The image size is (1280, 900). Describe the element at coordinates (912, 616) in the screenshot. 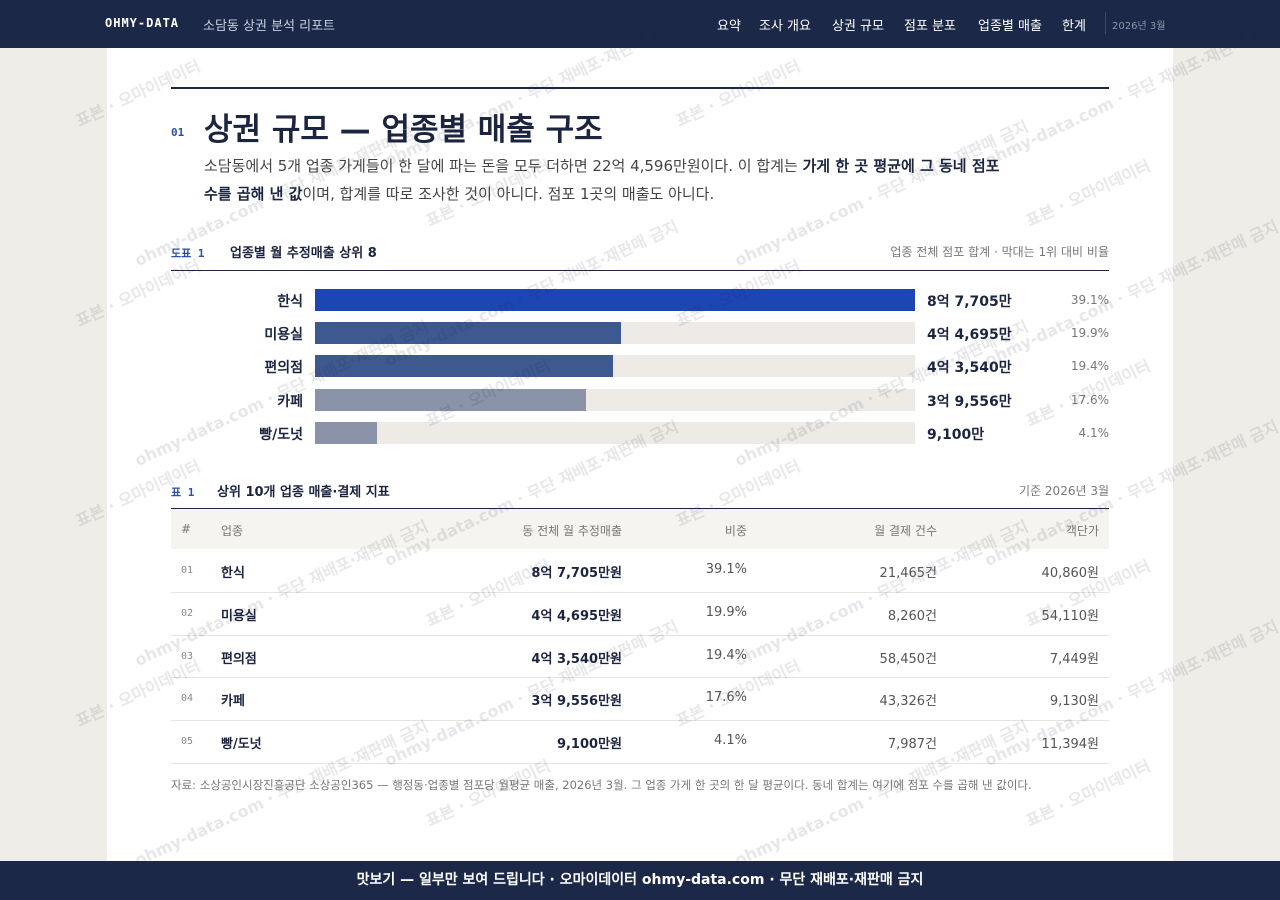

I see `table-cell: 8,260건` at that location.